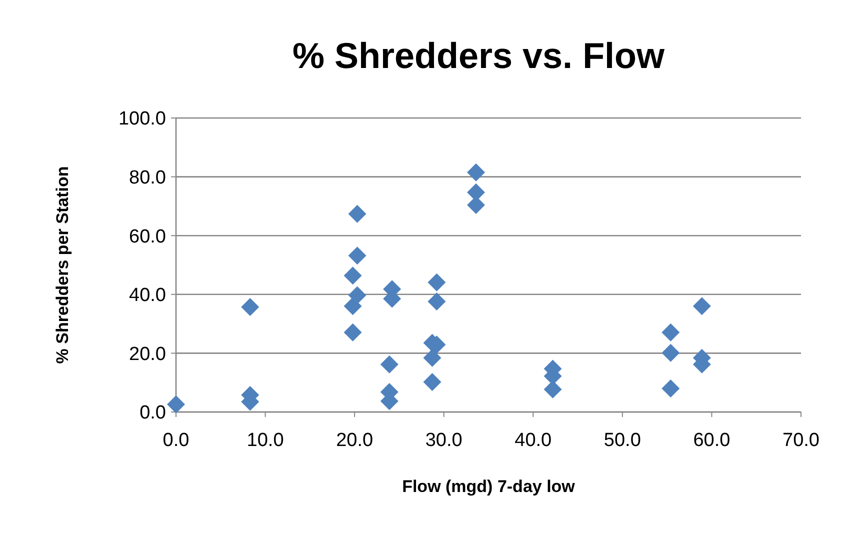 This screenshot has height=534, width=850. Describe the element at coordinates (147, 177) in the screenshot. I see `y-tick-label: 80.0` at that location.